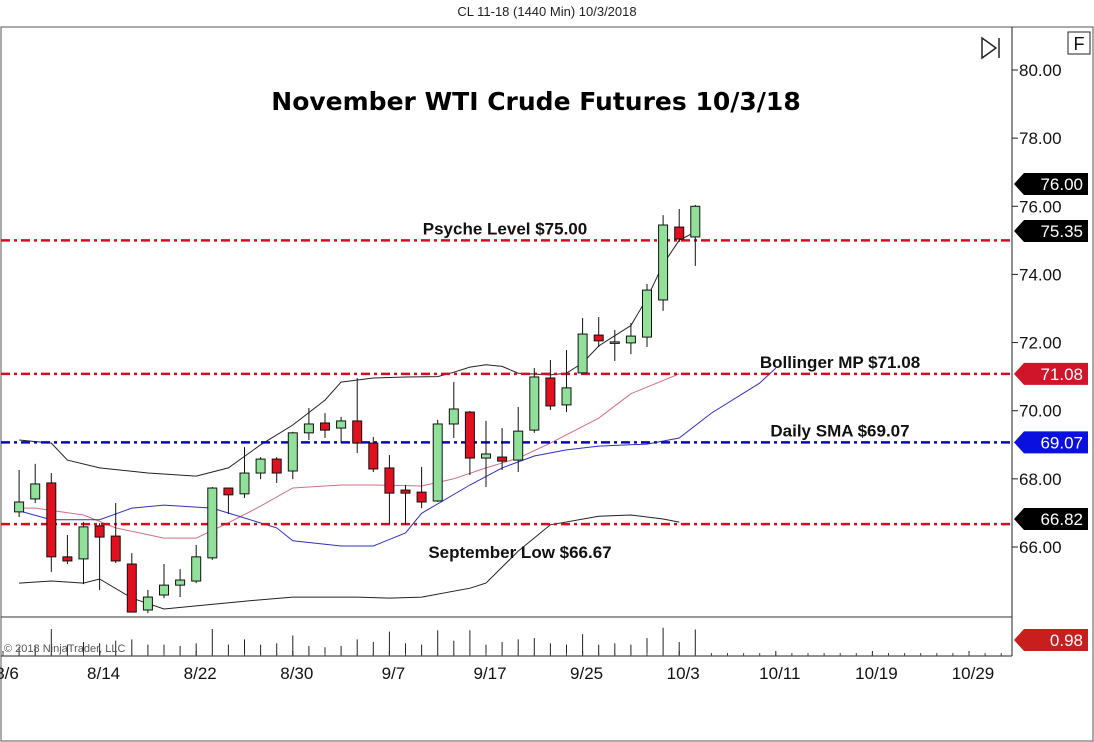  I want to click on price-flag: 75.35, so click(1051, 231).